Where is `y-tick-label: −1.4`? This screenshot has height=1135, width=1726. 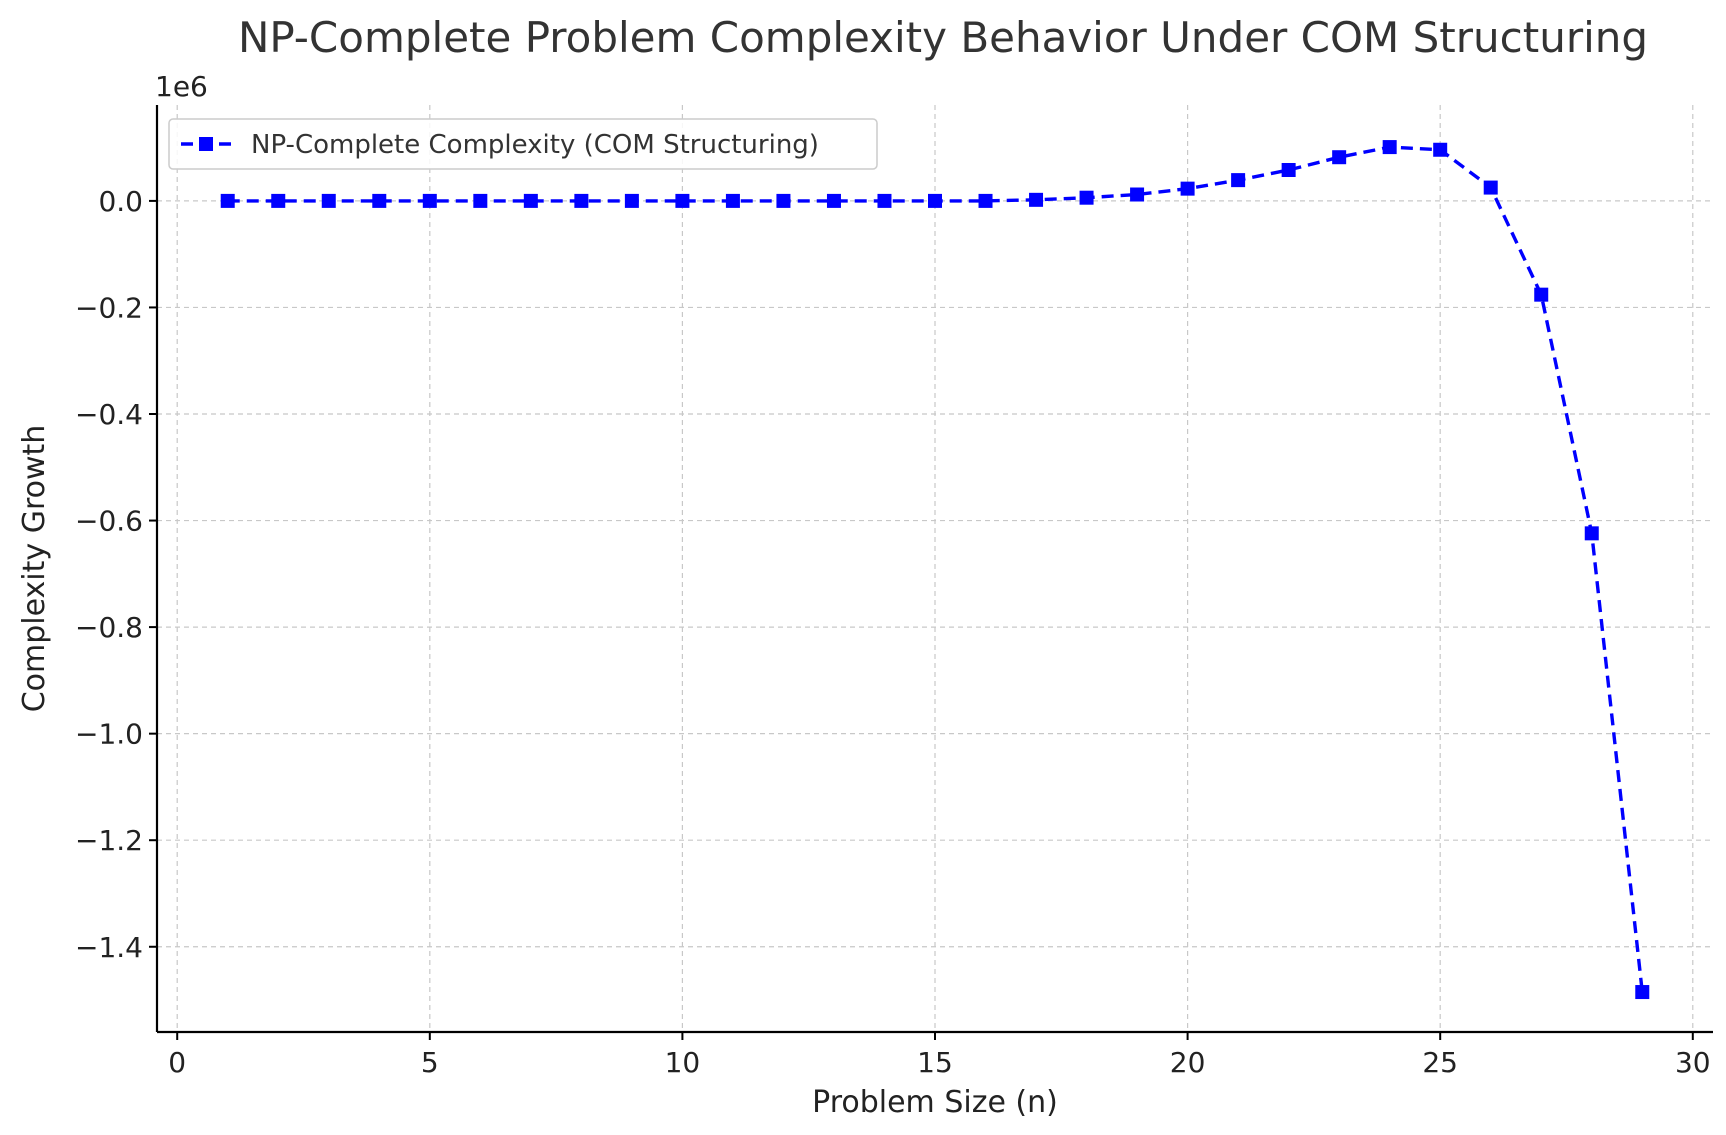
y-tick-label: −1.4 is located at coordinates (109, 947).